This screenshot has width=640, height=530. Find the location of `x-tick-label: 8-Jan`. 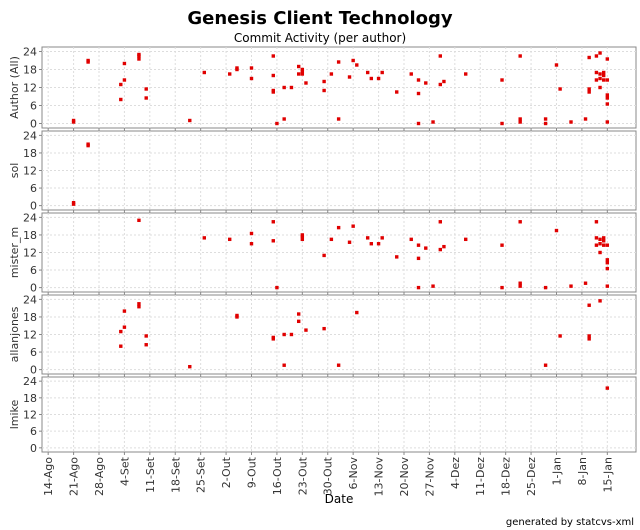

x-tick-label: 8-Jan is located at coordinates (582, 471).